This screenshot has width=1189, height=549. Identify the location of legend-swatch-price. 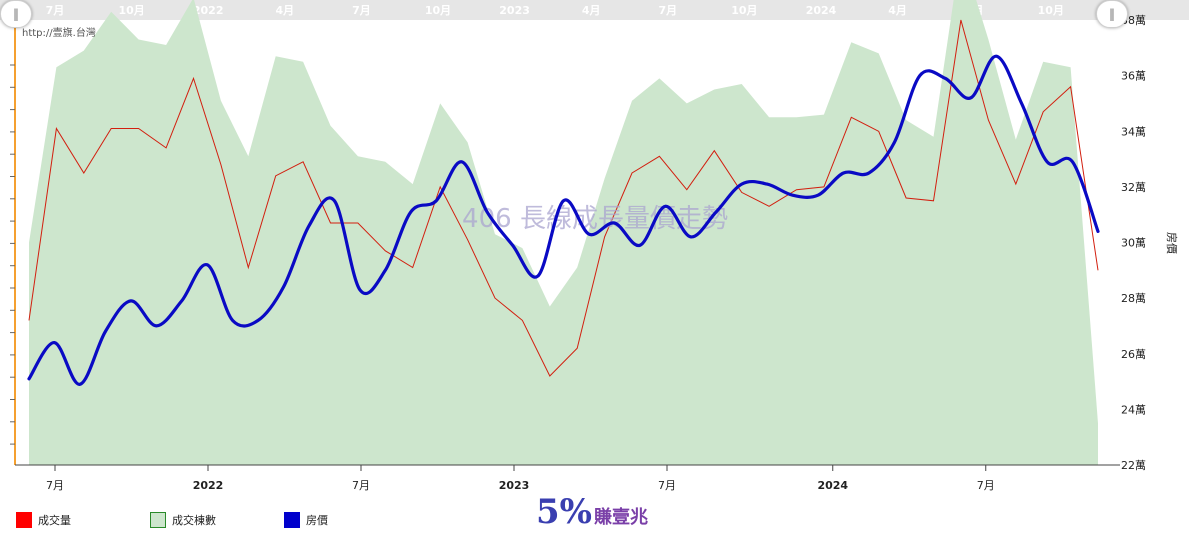
(292, 520).